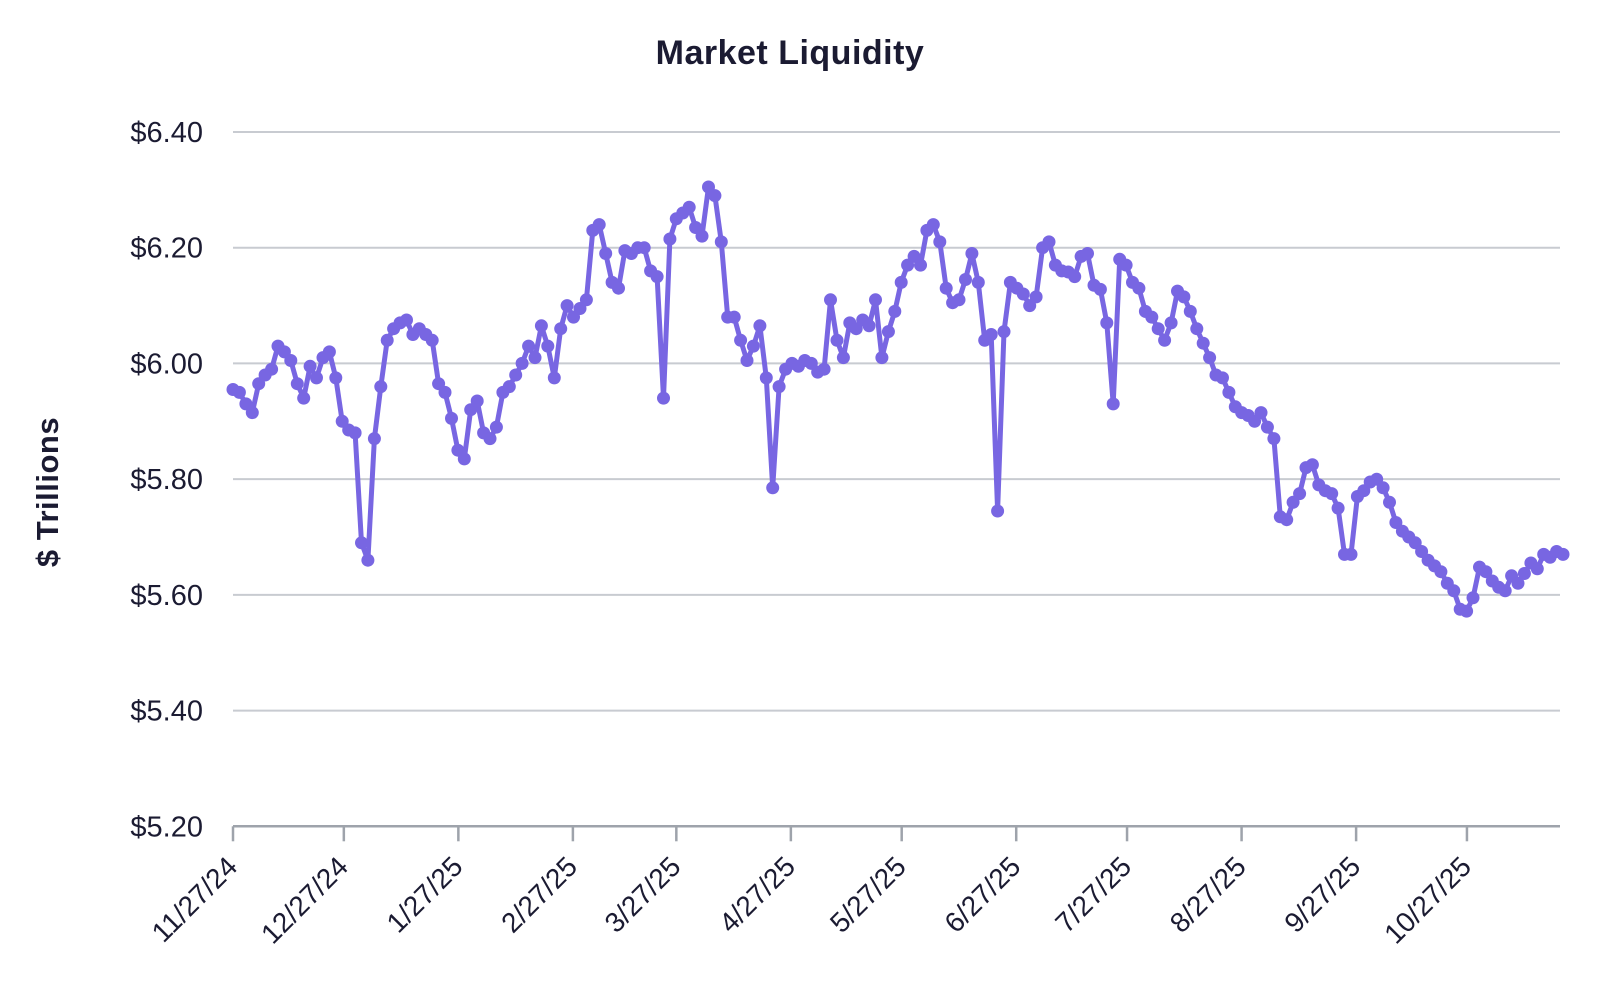  Describe the element at coordinates (166, 827) in the screenshot. I see `y-tick-label: $5.20` at that location.